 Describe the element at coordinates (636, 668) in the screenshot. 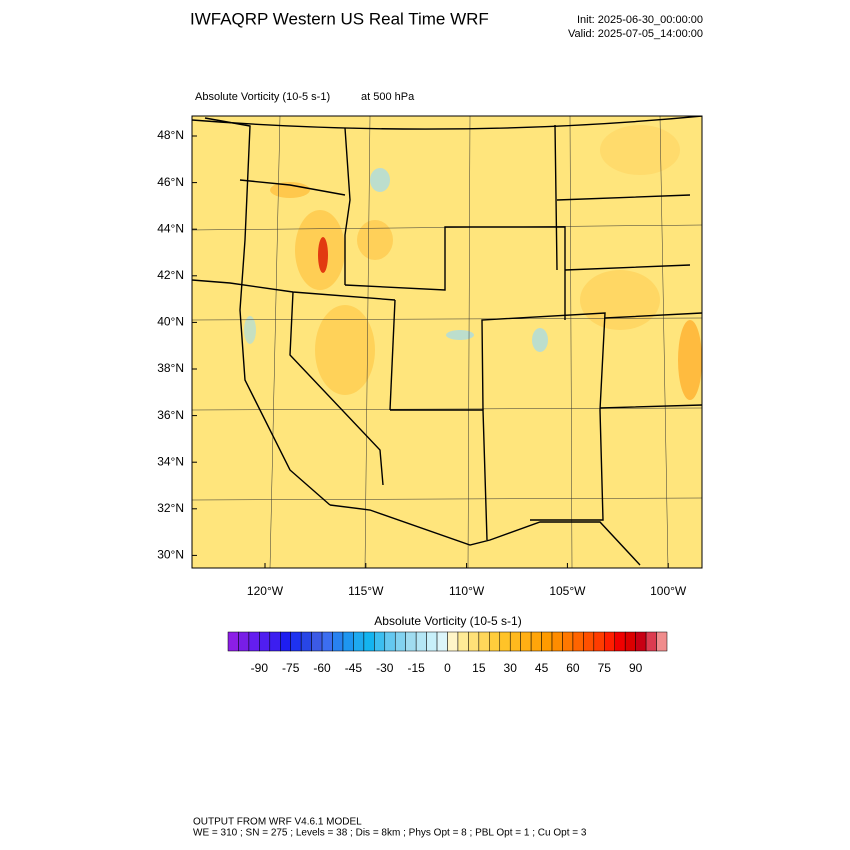

I see `colorbar-tick-label: 90` at that location.